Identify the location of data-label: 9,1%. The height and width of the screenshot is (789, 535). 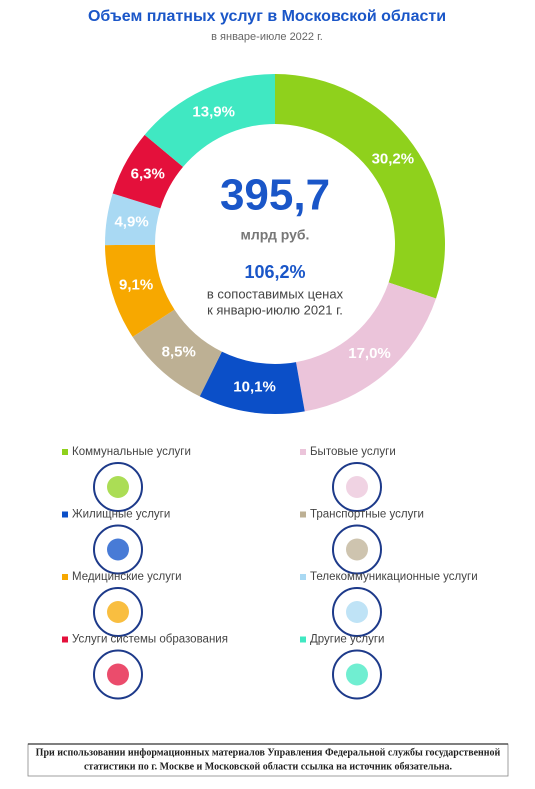
(136, 285).